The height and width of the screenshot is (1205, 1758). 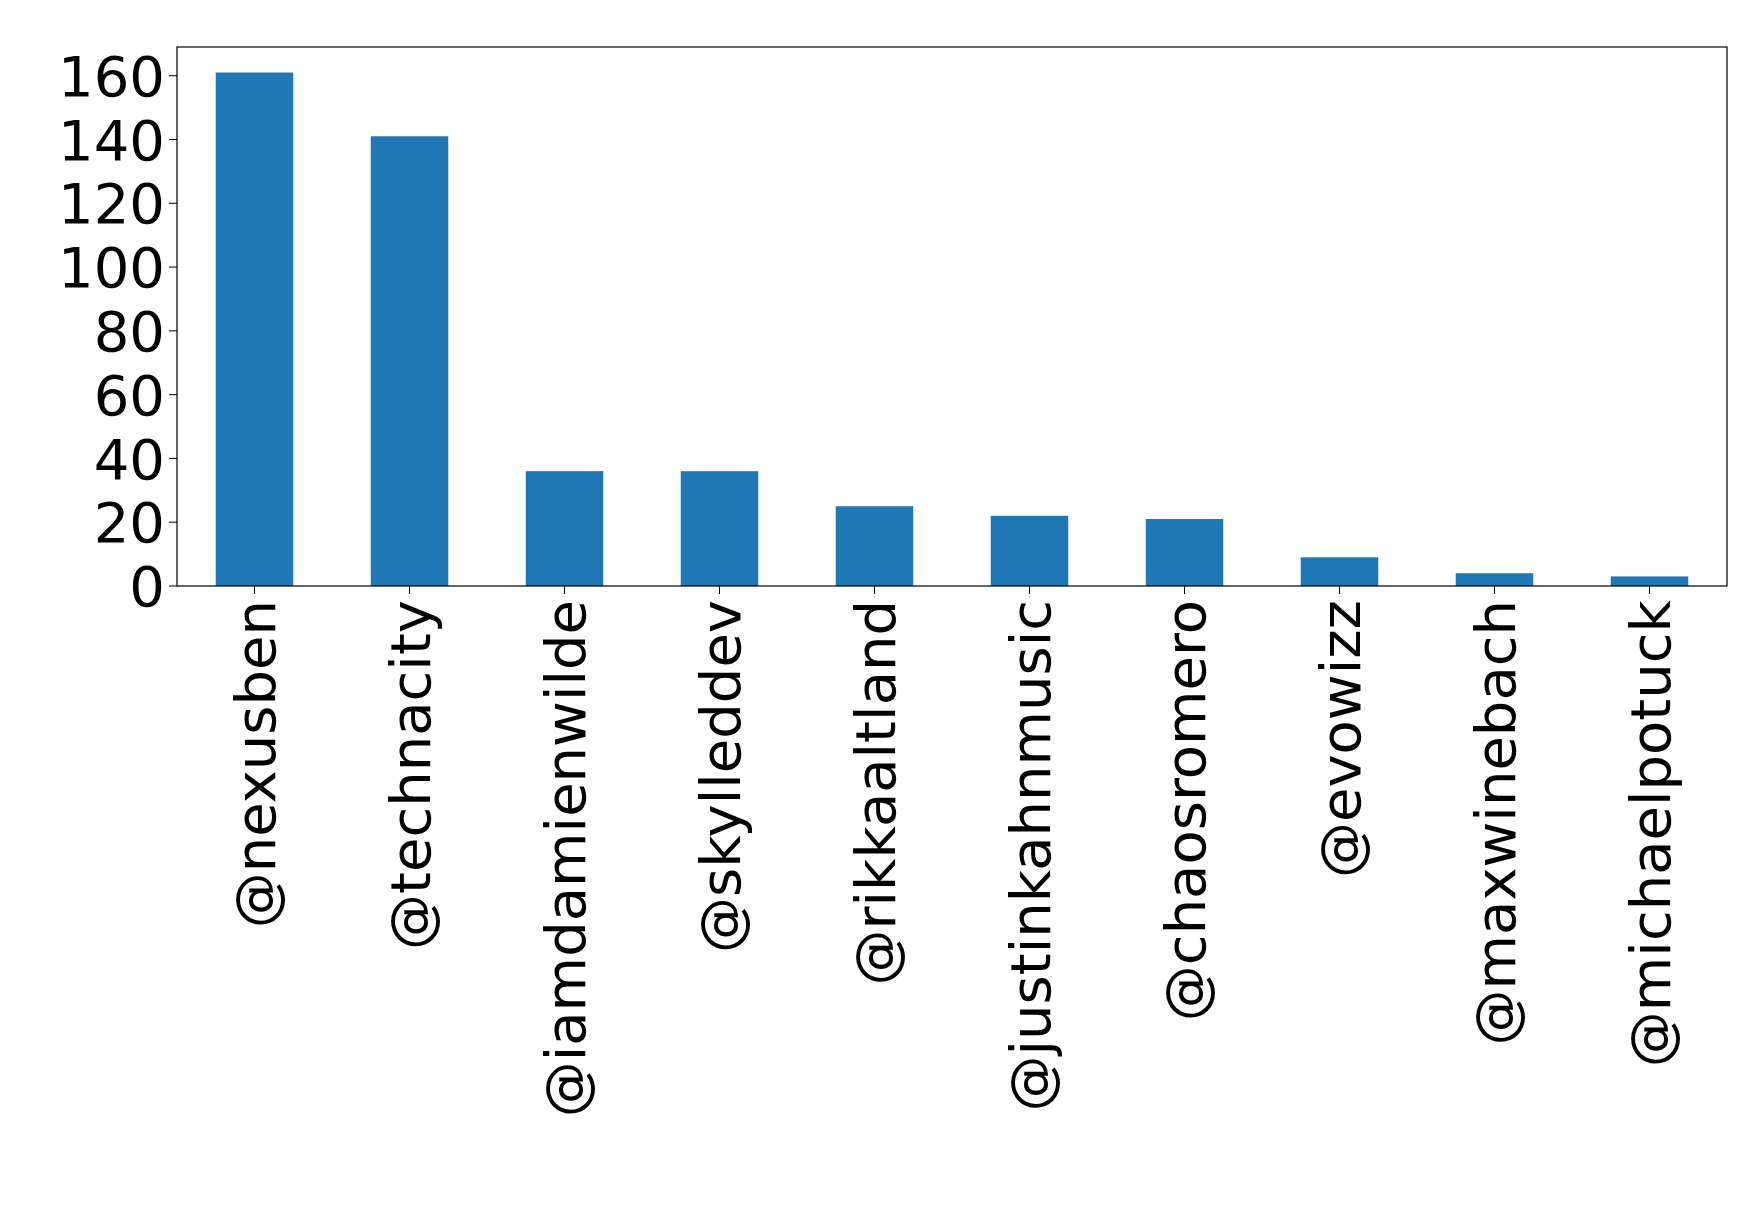 I want to click on x-tick-label: @technacity, so click(x=410, y=775).